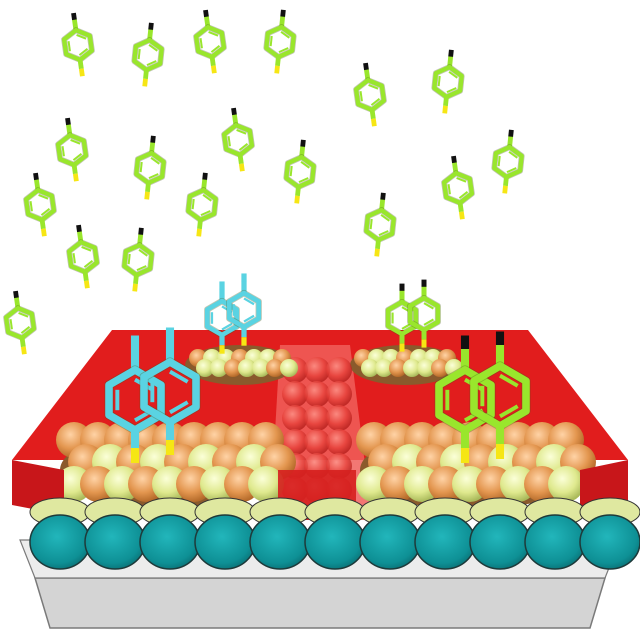  Describe the element at coordinates (320, 603) in the screenshot. I see `substrate-front-face` at that location.